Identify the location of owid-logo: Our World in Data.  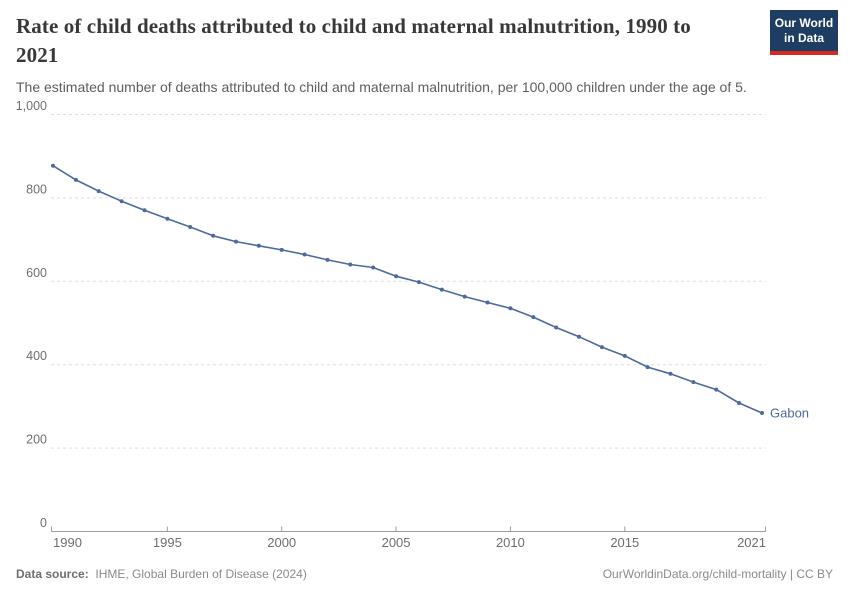
(804, 32).